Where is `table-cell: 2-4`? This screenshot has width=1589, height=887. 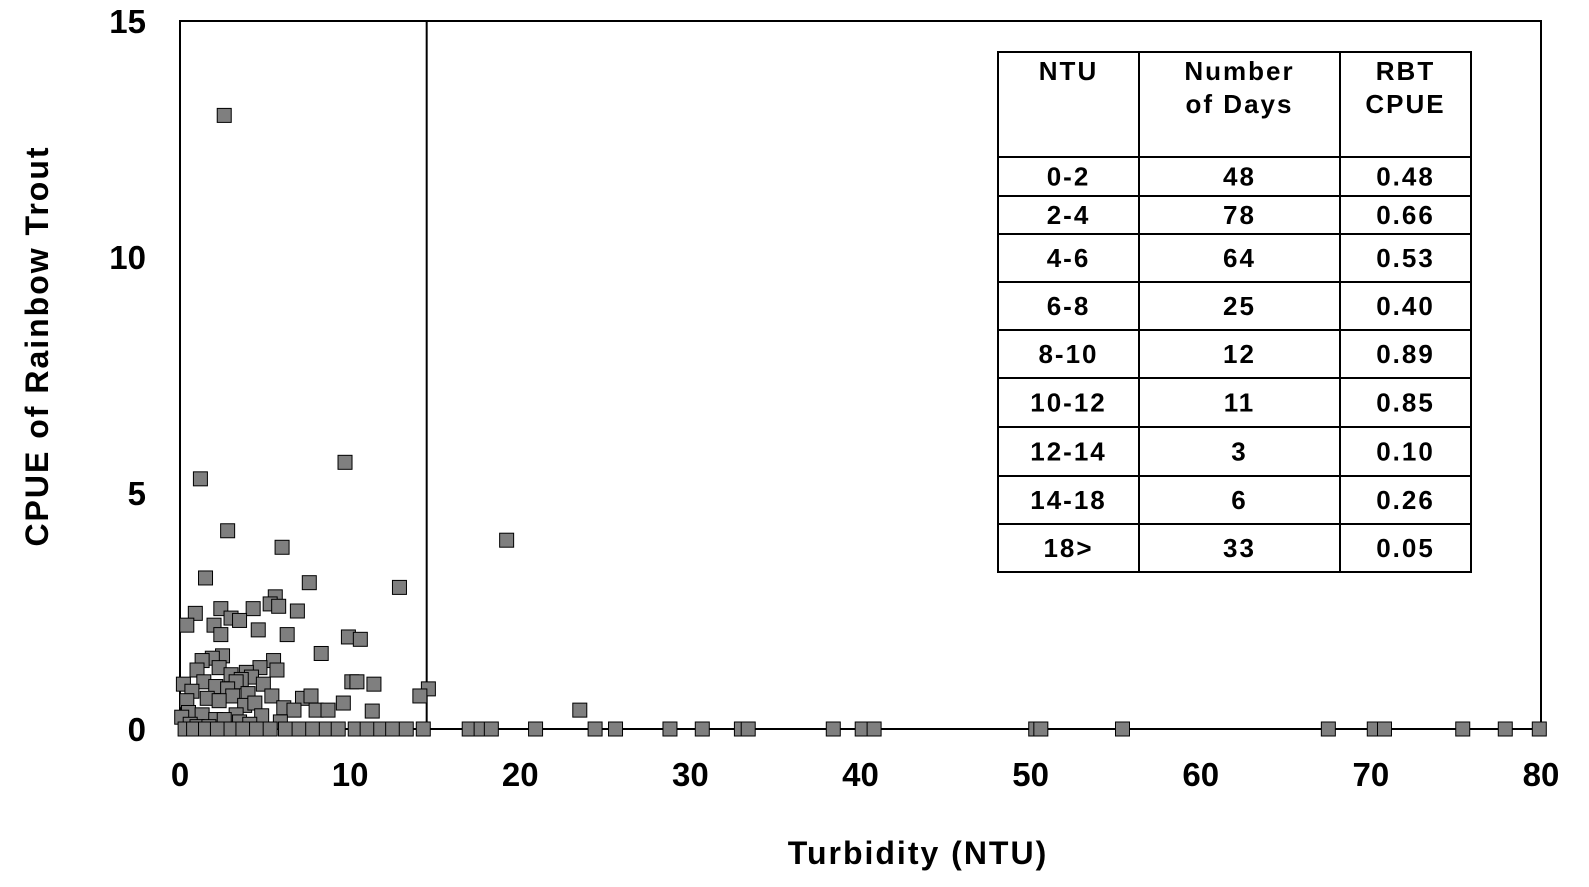
table-cell: 2-4 is located at coordinates (1069, 215).